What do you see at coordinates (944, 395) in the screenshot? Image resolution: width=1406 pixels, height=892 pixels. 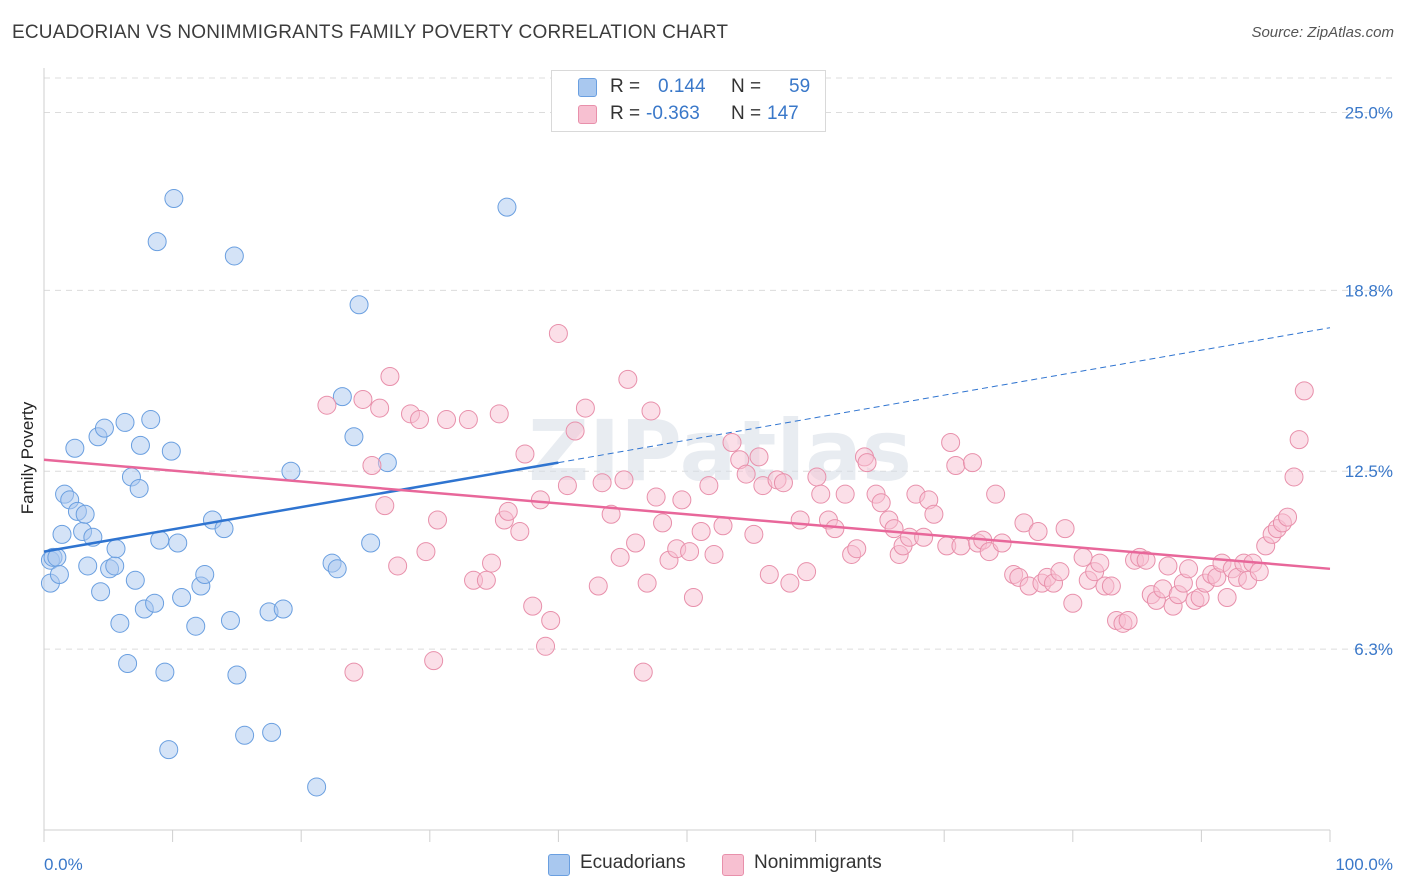 I see `ecuadorians-trend-extension` at bounding box center [944, 395].